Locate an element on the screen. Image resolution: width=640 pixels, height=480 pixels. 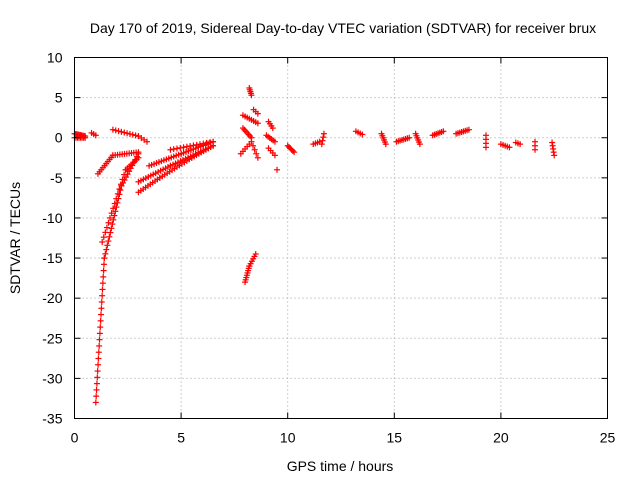
y-tick-label: -35 is located at coordinates (52, 419).